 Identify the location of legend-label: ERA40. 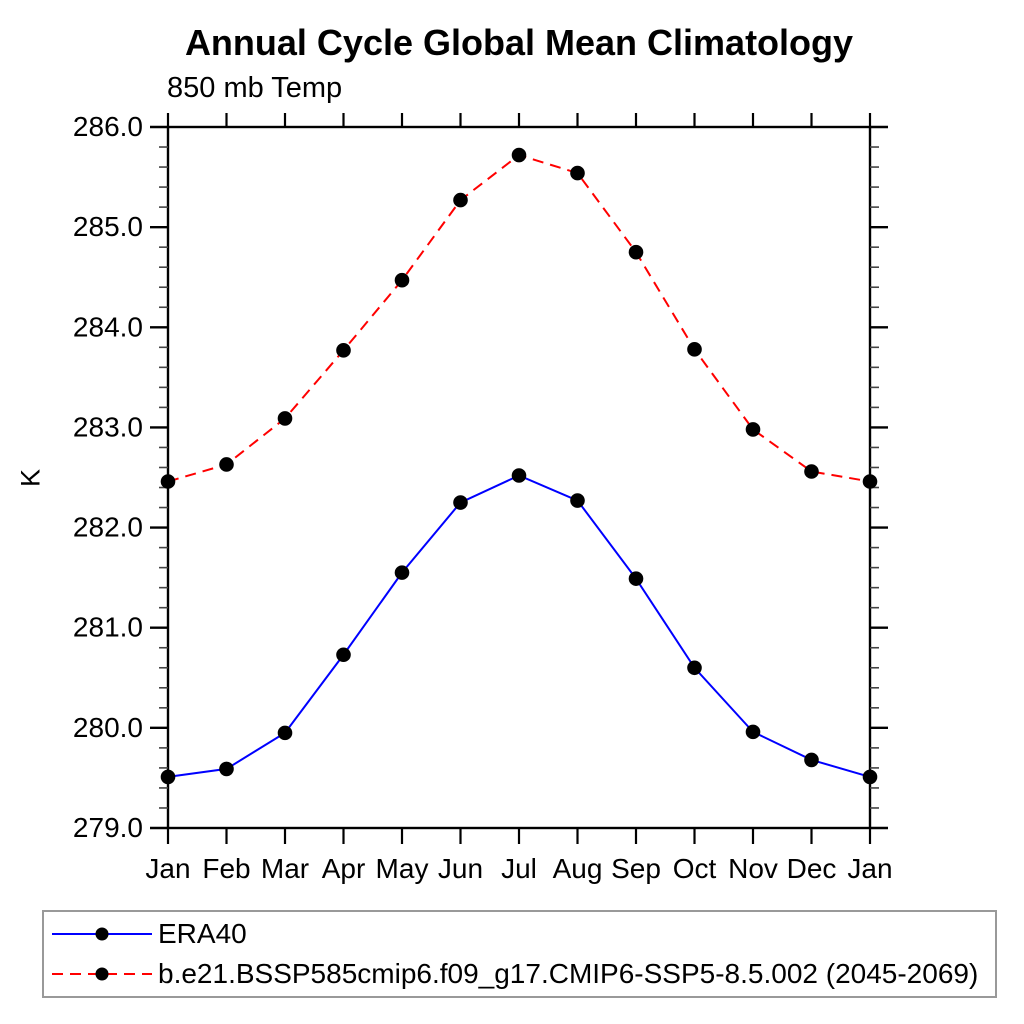
(202, 933).